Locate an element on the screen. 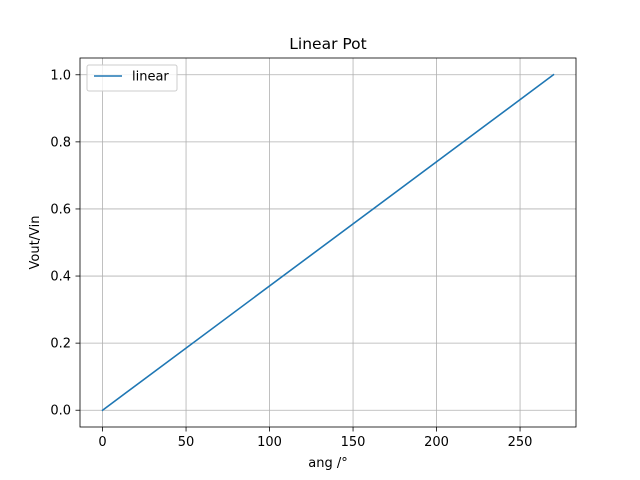 Image resolution: width=640 pixels, height=480 pixels. y-tick-label: 0.8 is located at coordinates (60, 142).